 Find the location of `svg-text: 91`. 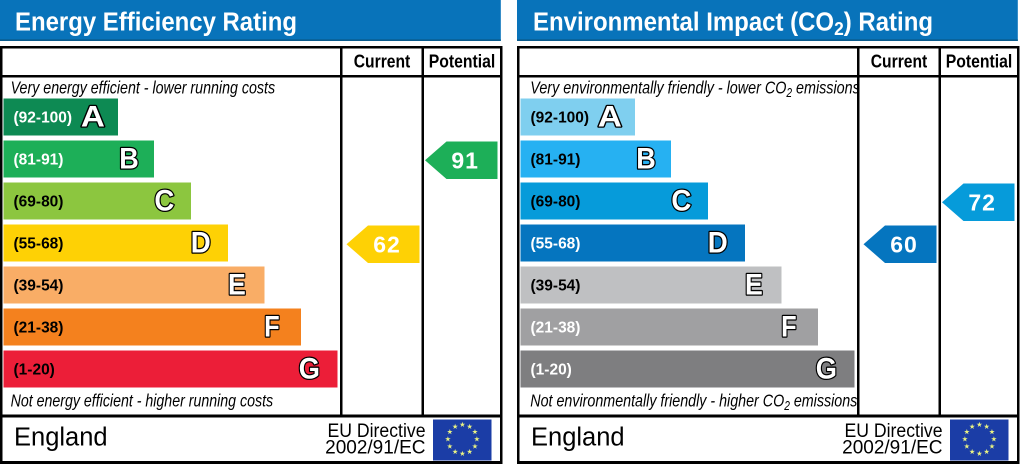

svg-text: 91 is located at coordinates (465, 160).